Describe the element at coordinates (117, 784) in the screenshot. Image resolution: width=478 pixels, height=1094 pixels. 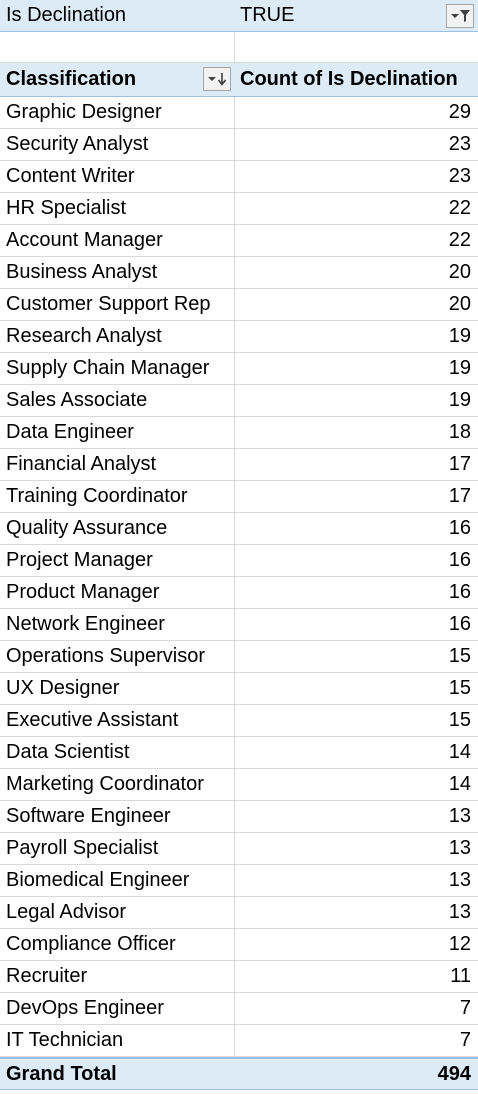
I see `classification-cell: Marketing Coordinator` at that location.